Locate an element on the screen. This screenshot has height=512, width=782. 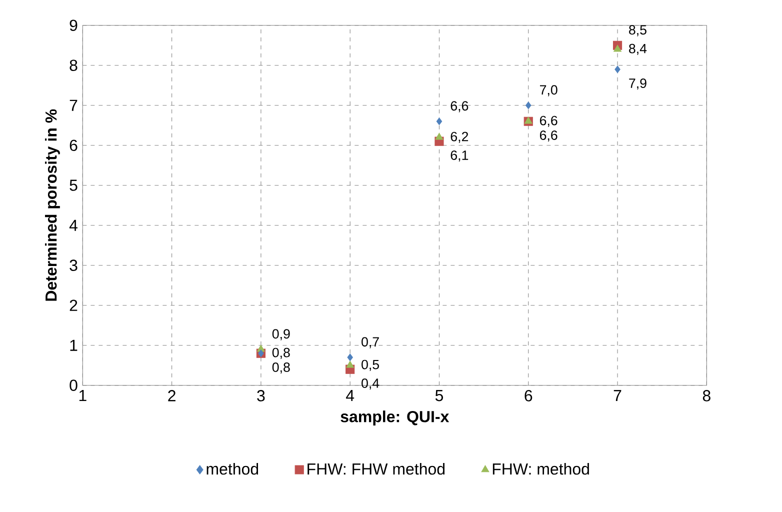
x-tick-label: 8 is located at coordinates (706, 396).